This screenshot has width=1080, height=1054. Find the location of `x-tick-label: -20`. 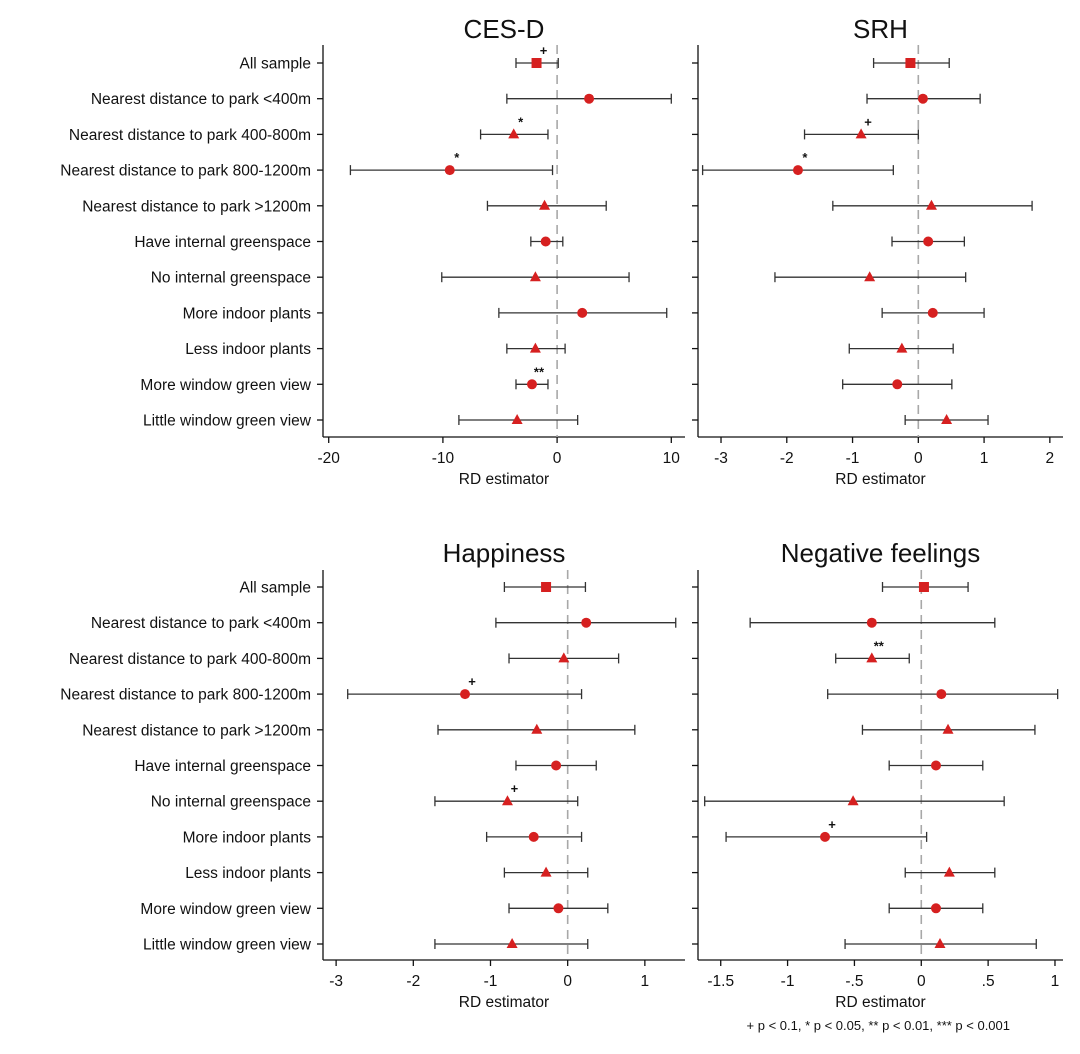

x-tick-label: -20 is located at coordinates (329, 458).